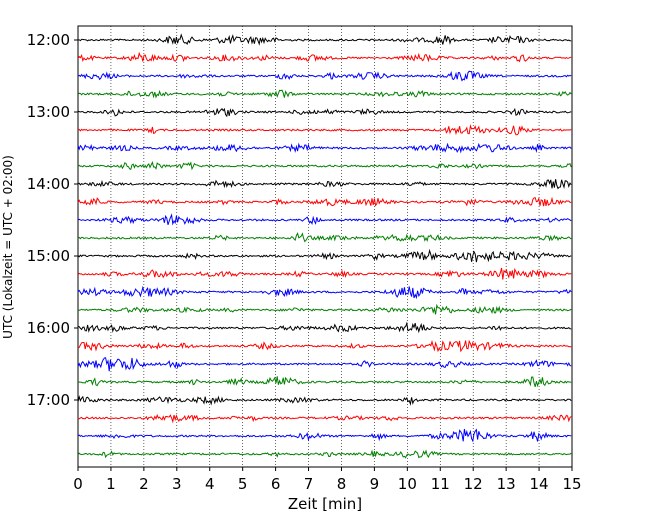  Describe the element at coordinates (52, 220) in the screenshot. I see `y-axis-ticks: 12:00 13:00 14:00 15:00 16:00 17:00` at that location.